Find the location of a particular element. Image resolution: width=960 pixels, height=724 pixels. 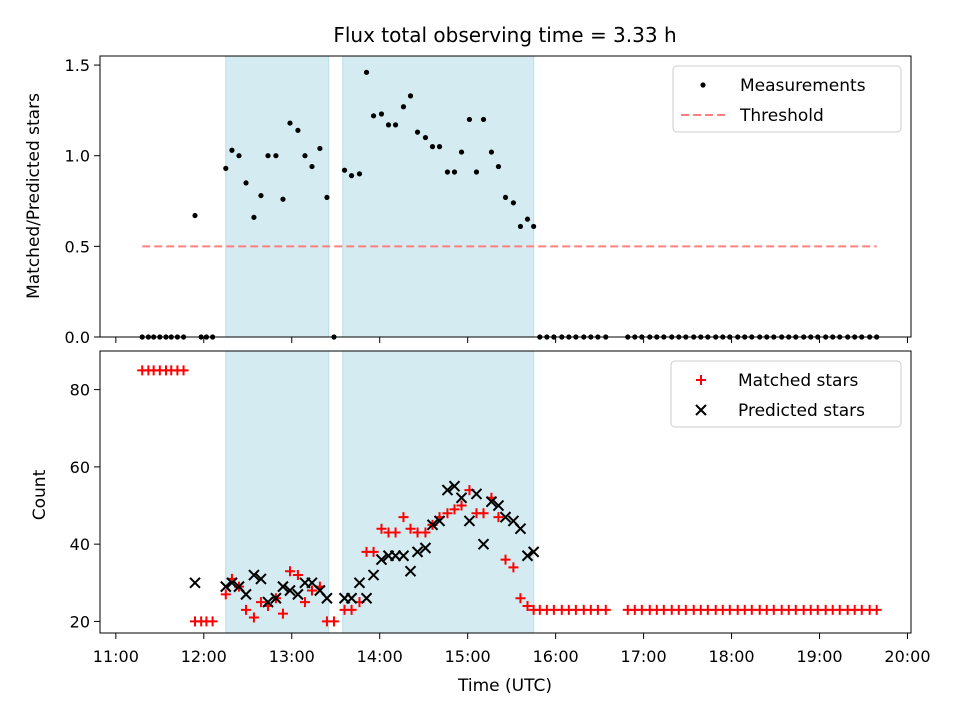

y-tick-label: 0.0 is located at coordinates (77, 337).